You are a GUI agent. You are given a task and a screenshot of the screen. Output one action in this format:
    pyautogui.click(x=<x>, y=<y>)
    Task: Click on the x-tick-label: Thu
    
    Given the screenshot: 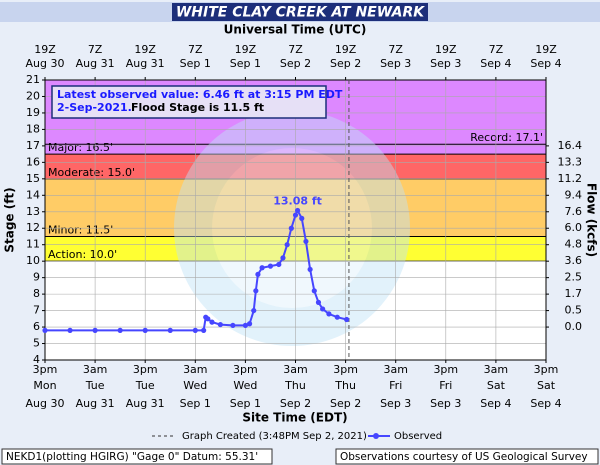 What is the action you would take?
    pyautogui.click(x=295, y=385)
    